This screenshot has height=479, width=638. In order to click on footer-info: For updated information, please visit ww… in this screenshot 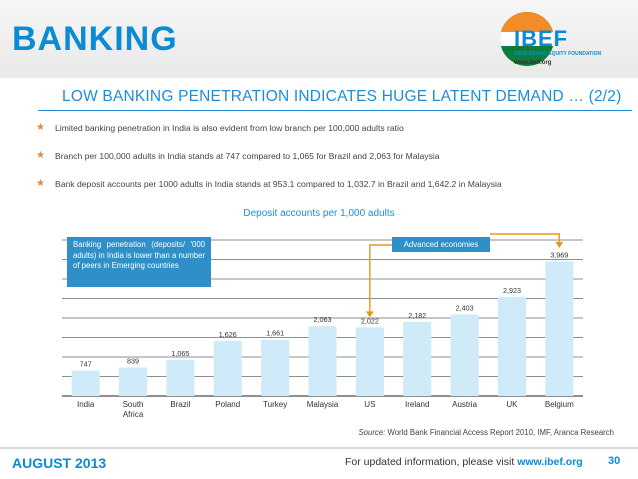, I will do `click(464, 462)`.